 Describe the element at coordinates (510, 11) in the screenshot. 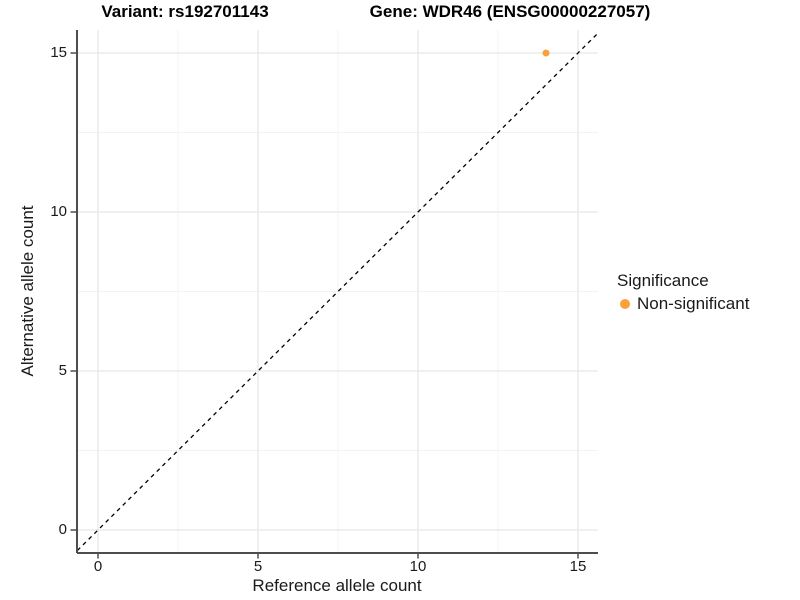

I see `plot-title-gene: Gene: WDR46 (ENSG00000227057)` at that location.